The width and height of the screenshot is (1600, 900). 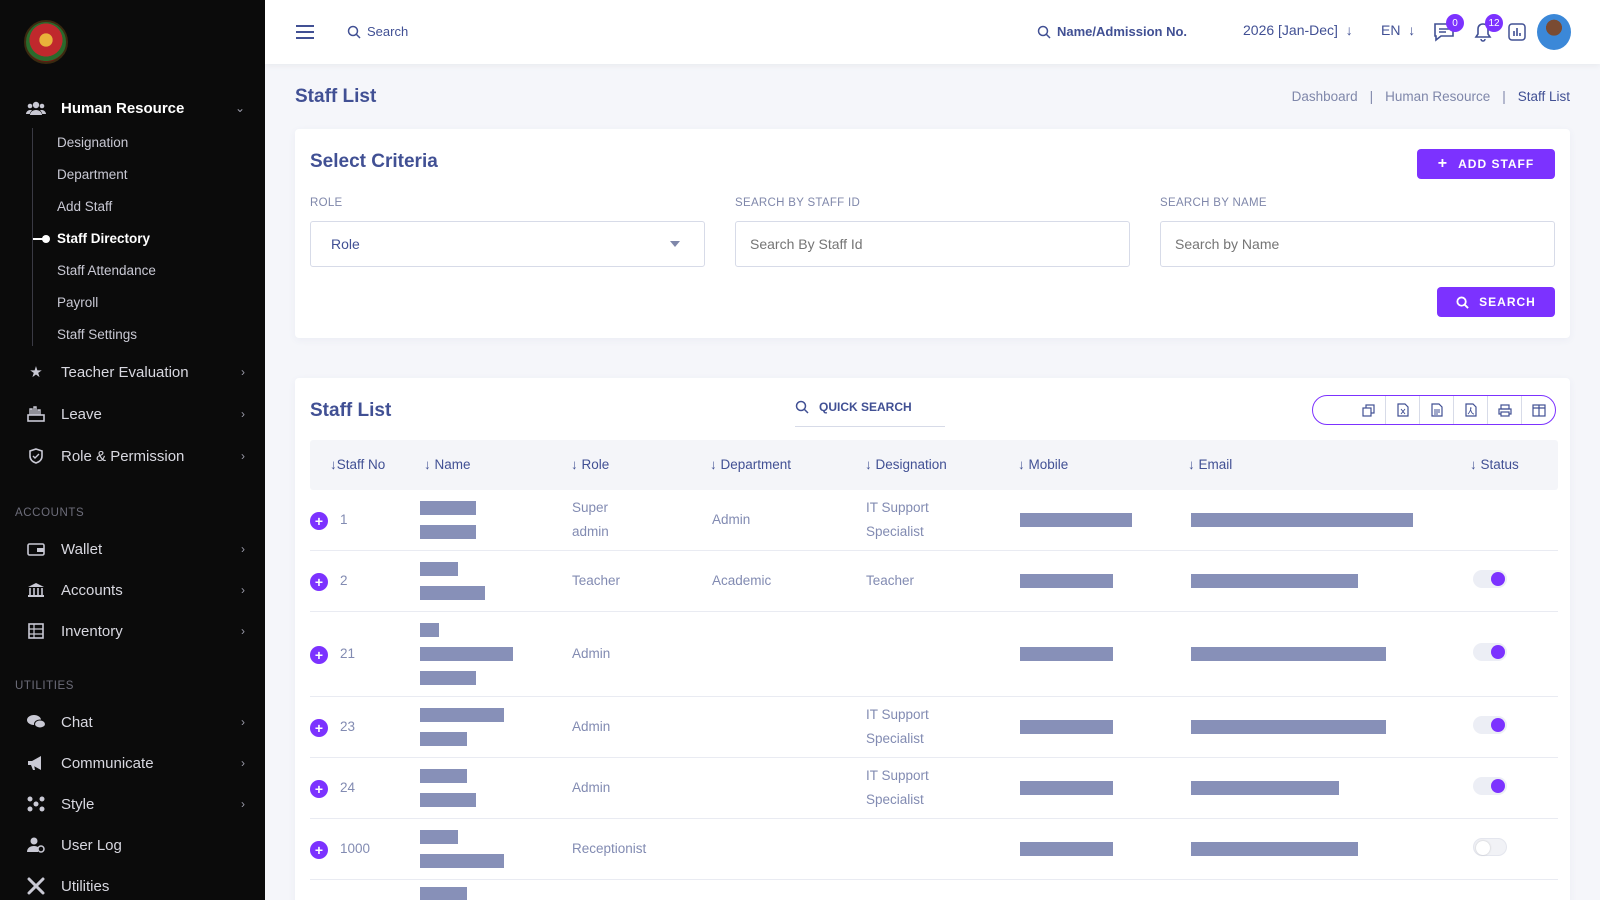 I want to click on excel-export-button, so click(x=1402, y=410).